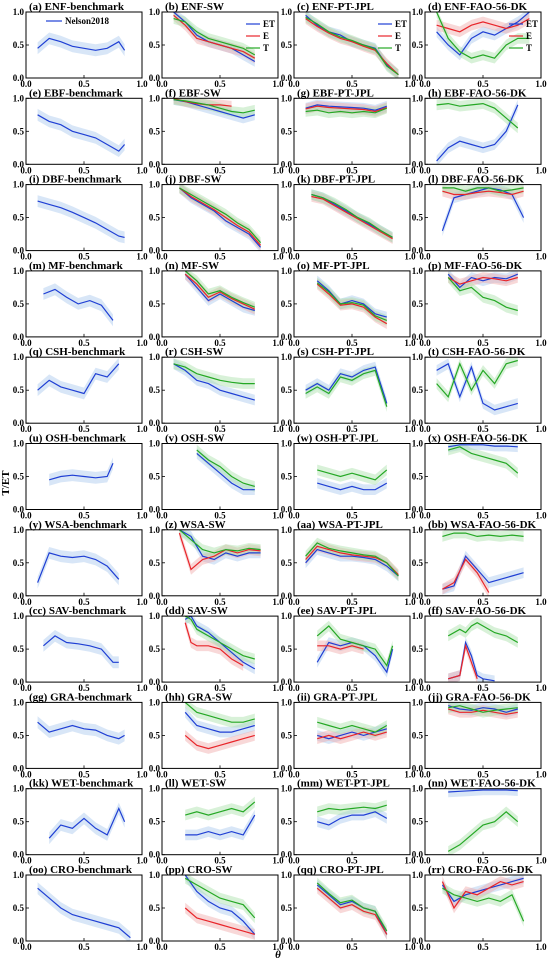 This screenshot has width=550, height=963. I want to click on legend: ET ET, so click(392, 36).